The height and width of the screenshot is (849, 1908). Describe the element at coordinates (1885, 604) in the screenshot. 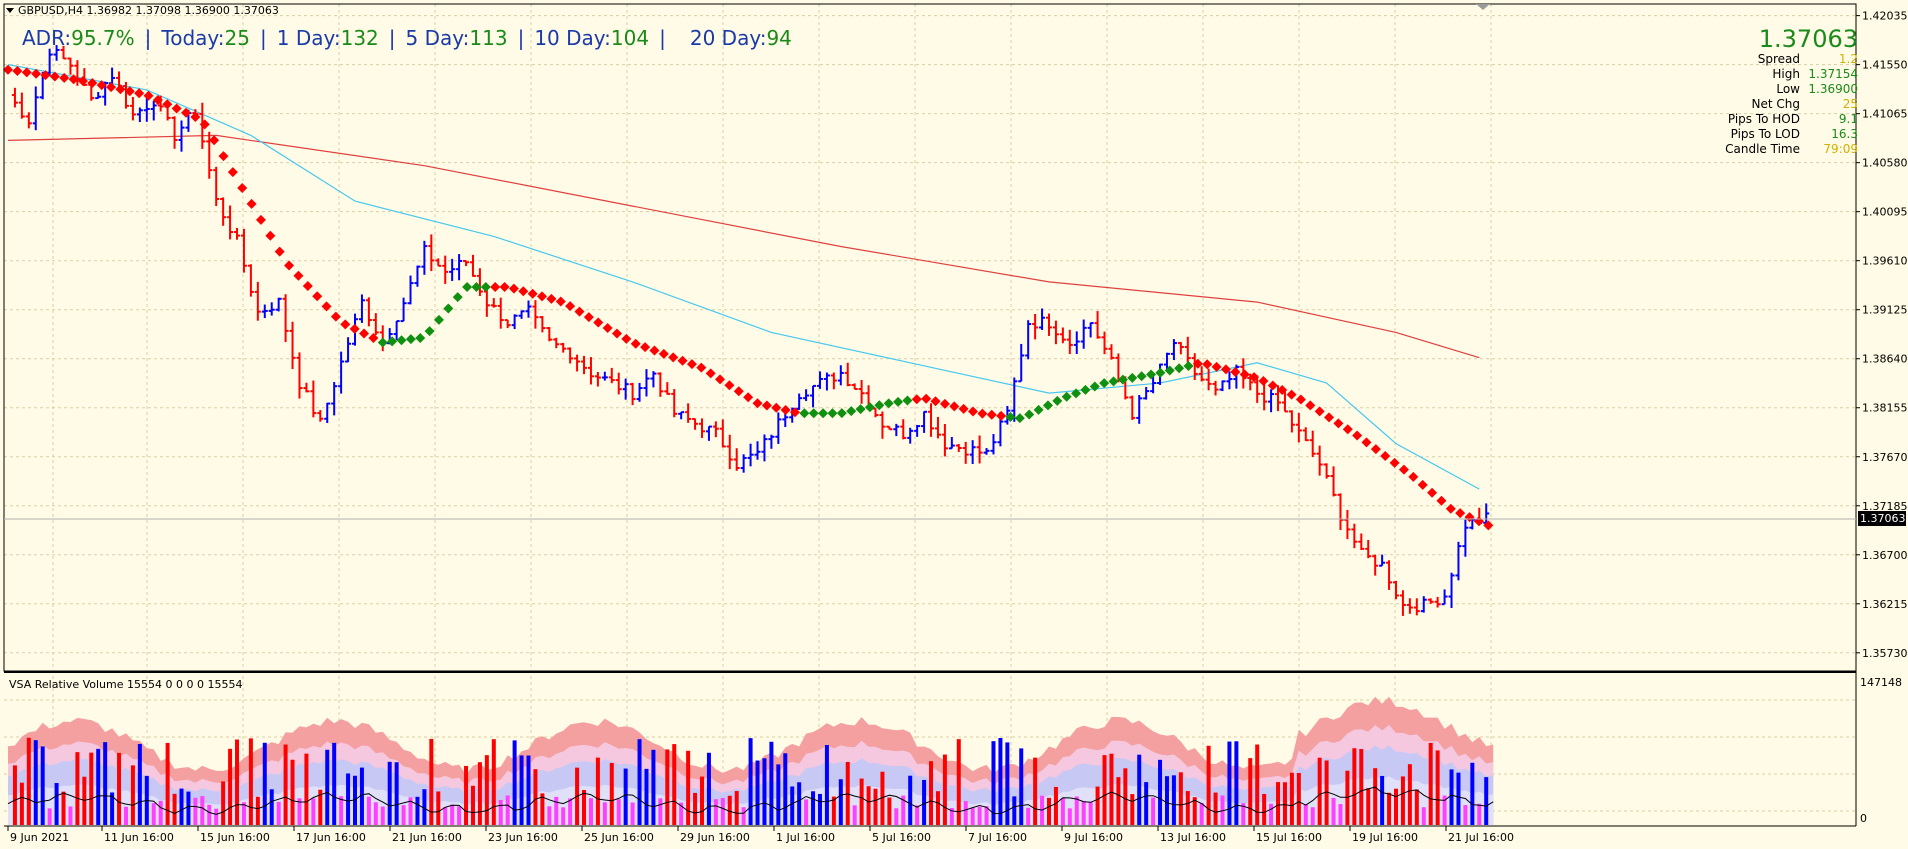

I see `price-tick-label: 1.36215` at that location.